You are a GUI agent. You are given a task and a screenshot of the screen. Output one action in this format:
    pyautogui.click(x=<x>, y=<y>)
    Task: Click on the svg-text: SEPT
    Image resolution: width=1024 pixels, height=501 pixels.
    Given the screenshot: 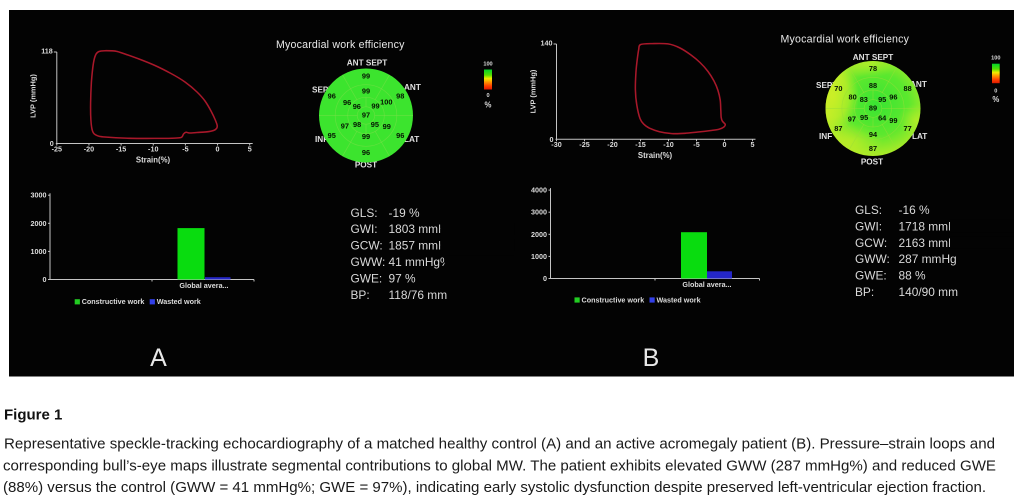 What is the action you would take?
    pyautogui.click(x=322, y=90)
    